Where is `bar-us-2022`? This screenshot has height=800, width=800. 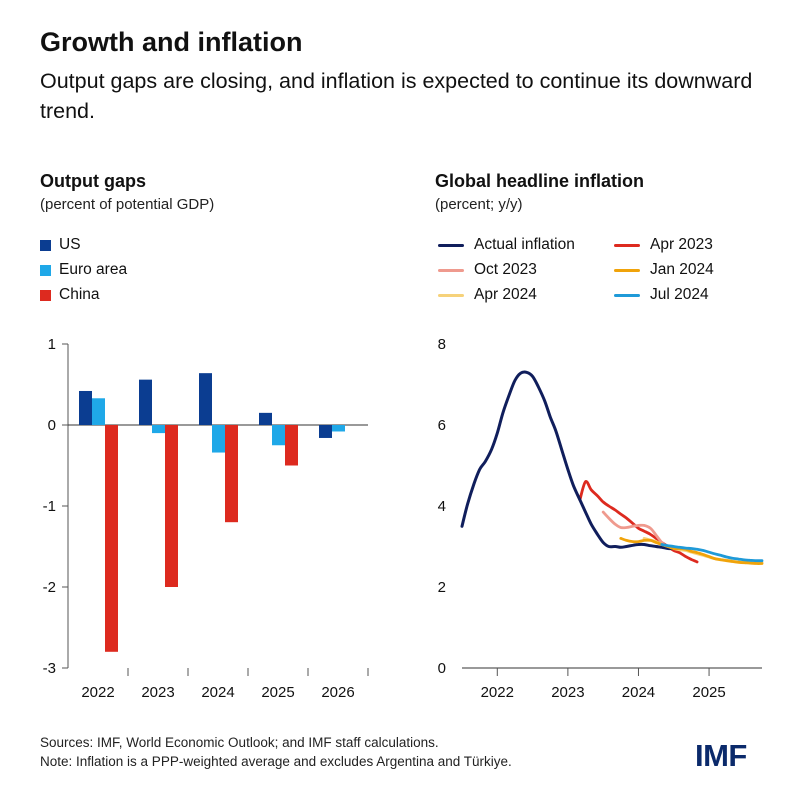
bar-us-2022 is located at coordinates (85, 407).